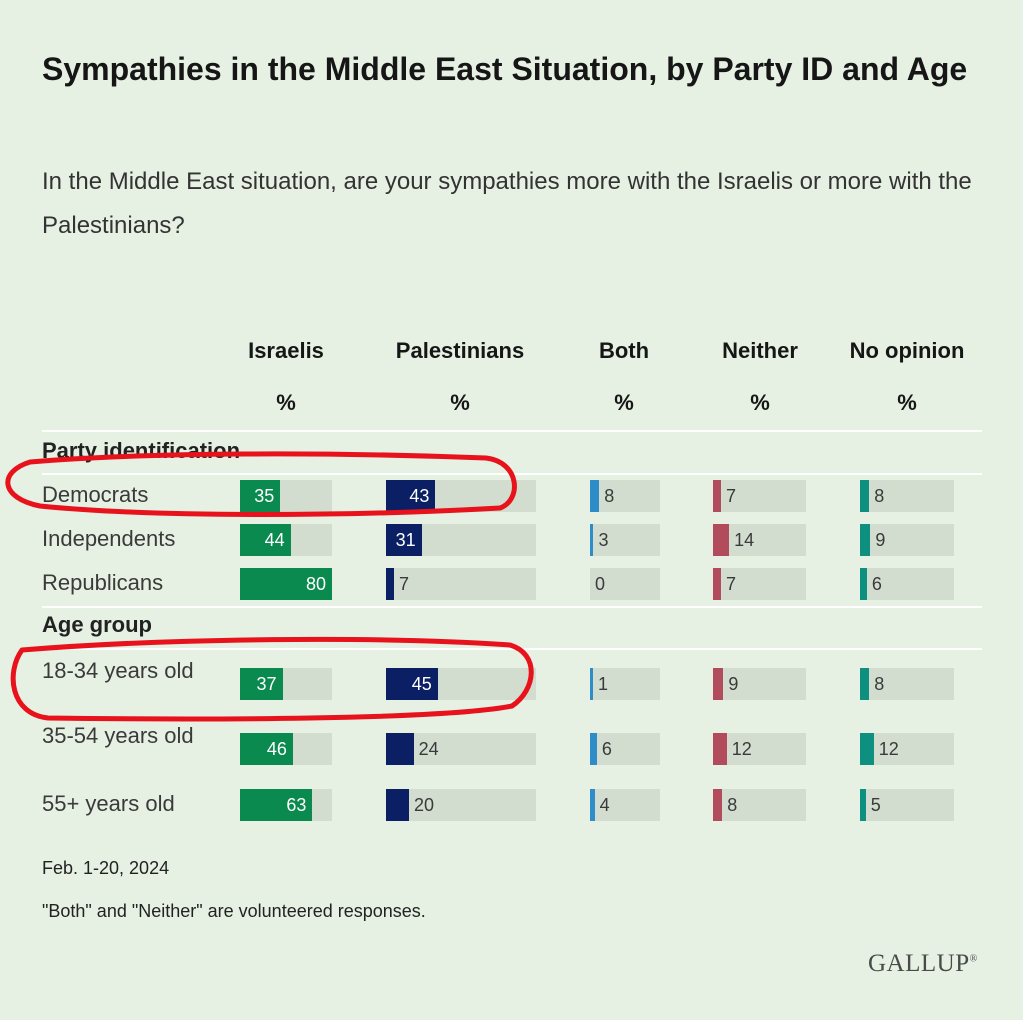 The image size is (1023, 1020). I want to click on column-header-3: Neither, so click(760, 337).